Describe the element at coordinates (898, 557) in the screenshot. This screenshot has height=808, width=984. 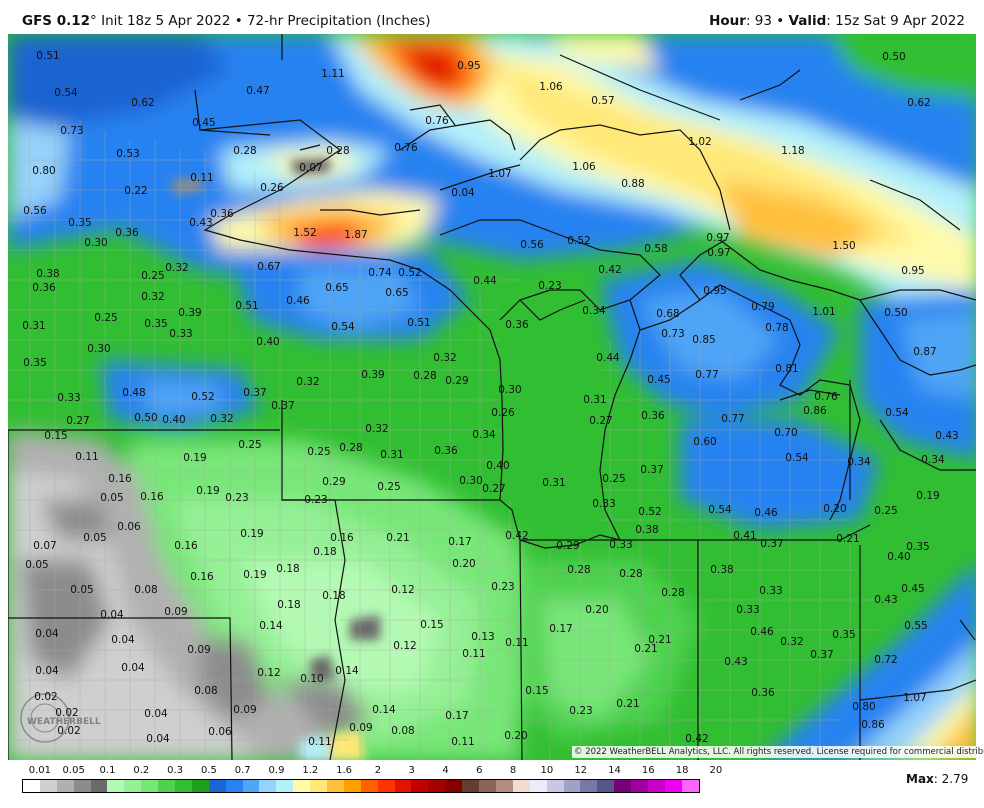
I see `precip-value-label: 0.40` at that location.